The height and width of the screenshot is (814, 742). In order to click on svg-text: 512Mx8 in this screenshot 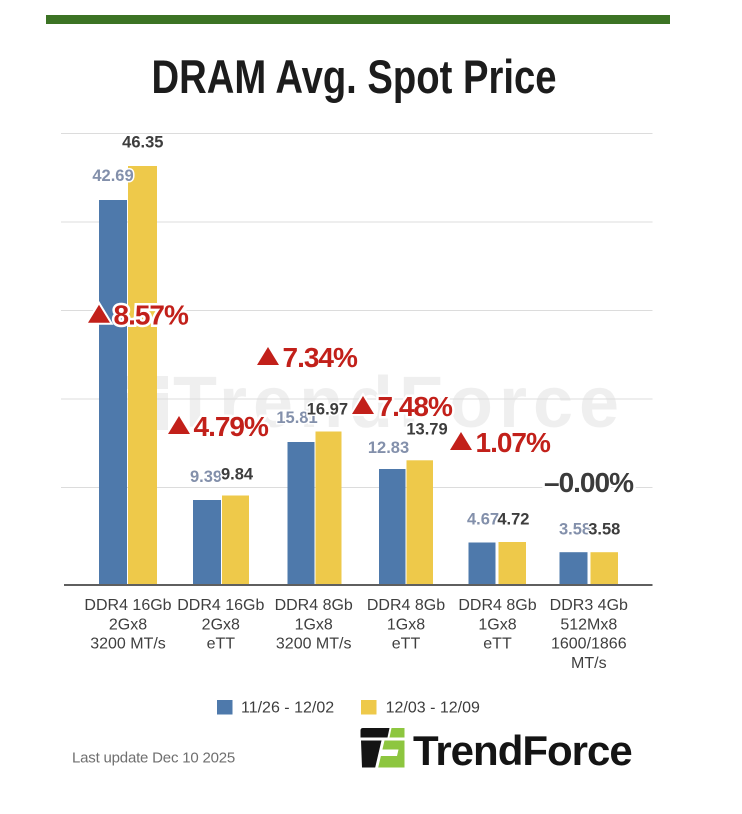, I will do `click(588, 624)`.